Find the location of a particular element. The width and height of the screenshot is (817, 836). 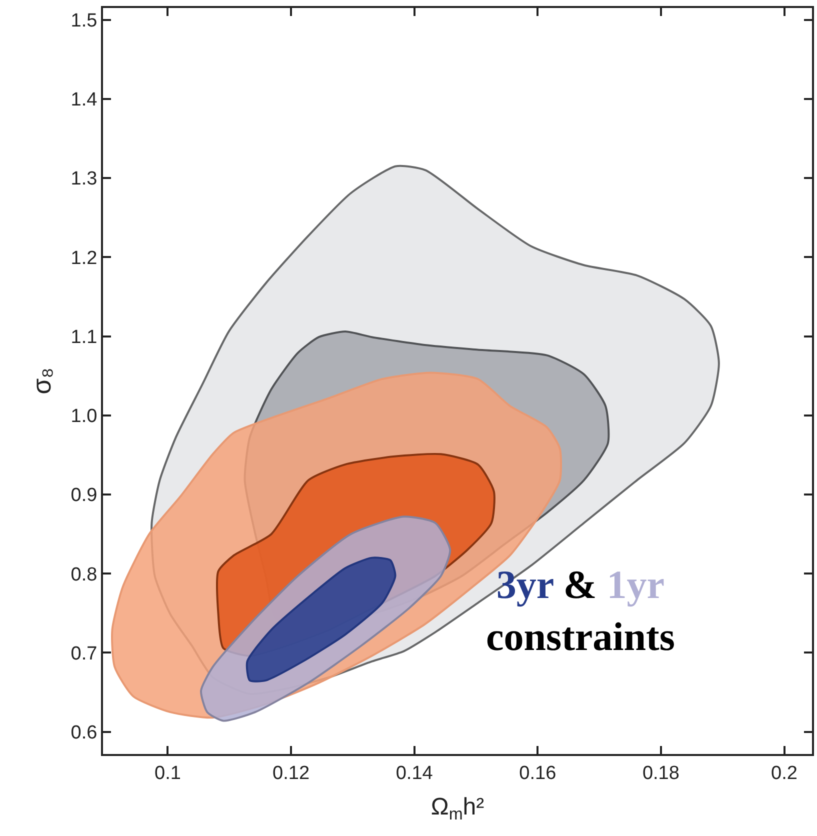

x-tick-label: 0.14 is located at coordinates (415, 773).